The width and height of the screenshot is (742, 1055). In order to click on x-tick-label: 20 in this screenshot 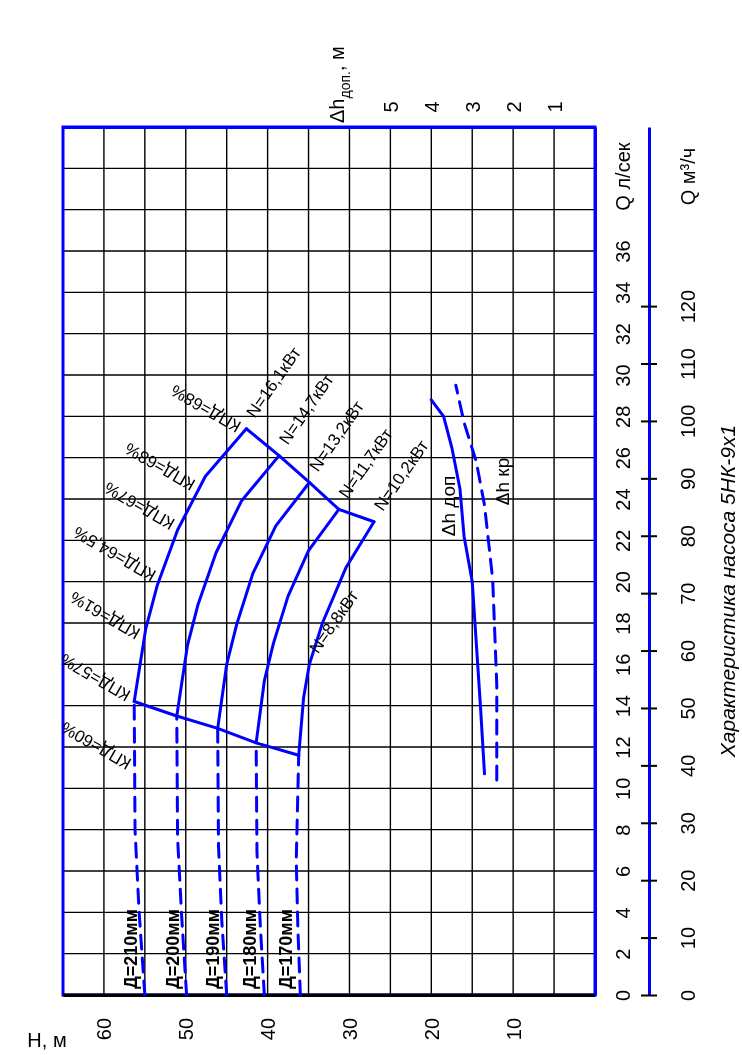, I will do `click(431, 1029)`.